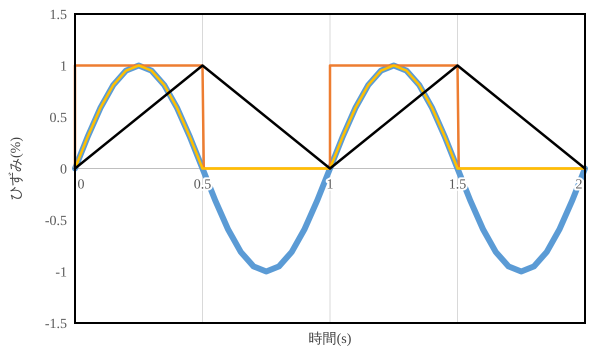 This screenshot has height=353, width=601. What do you see at coordinates (330, 185) in the screenshot?
I see `x-tick-label: 1` at bounding box center [330, 185].